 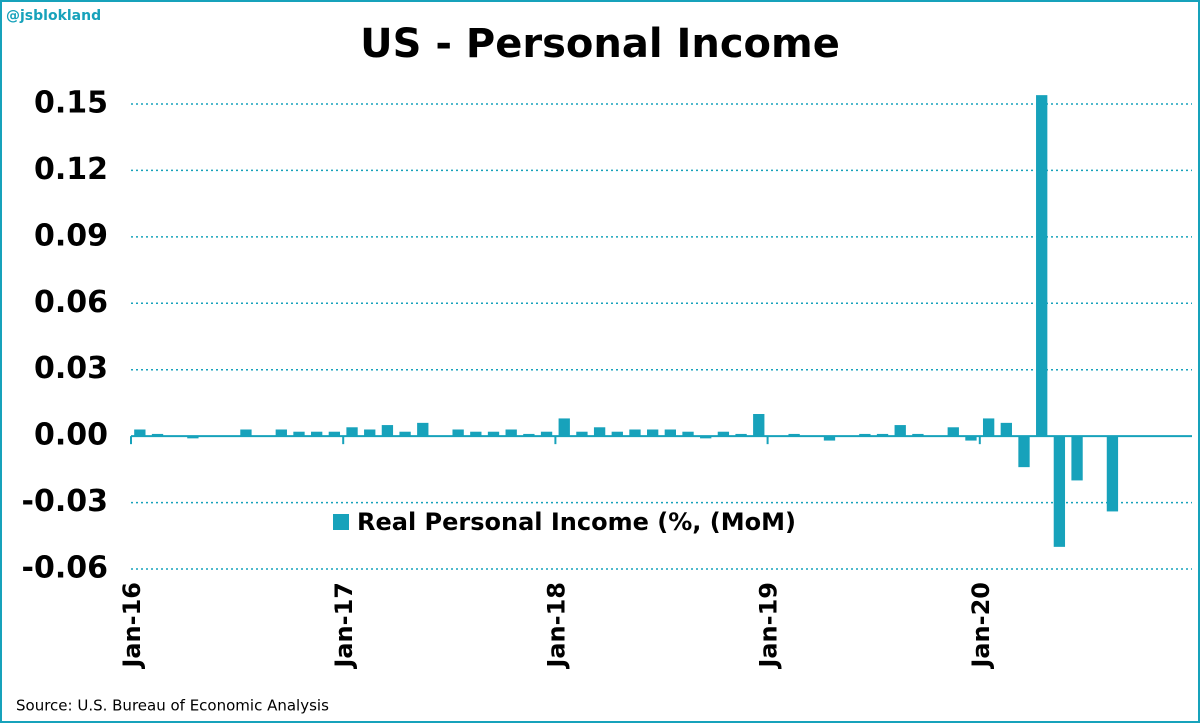 I want to click on x-tick-label: Jan-18, so click(x=556, y=626).